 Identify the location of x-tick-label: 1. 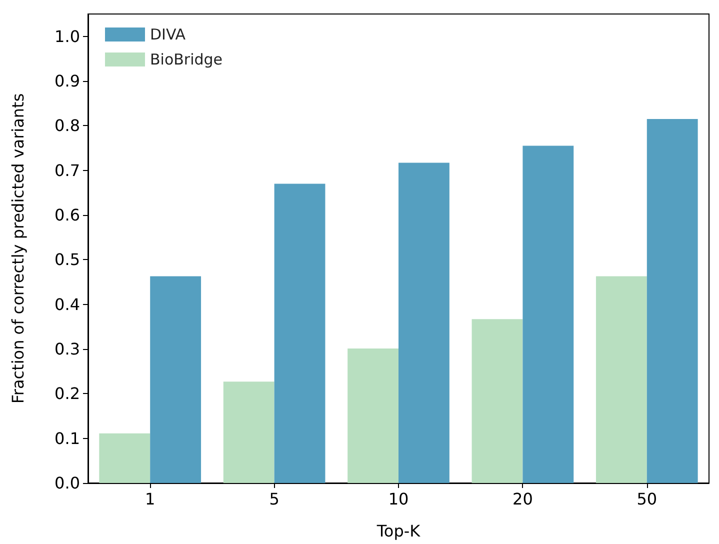
(150, 499).